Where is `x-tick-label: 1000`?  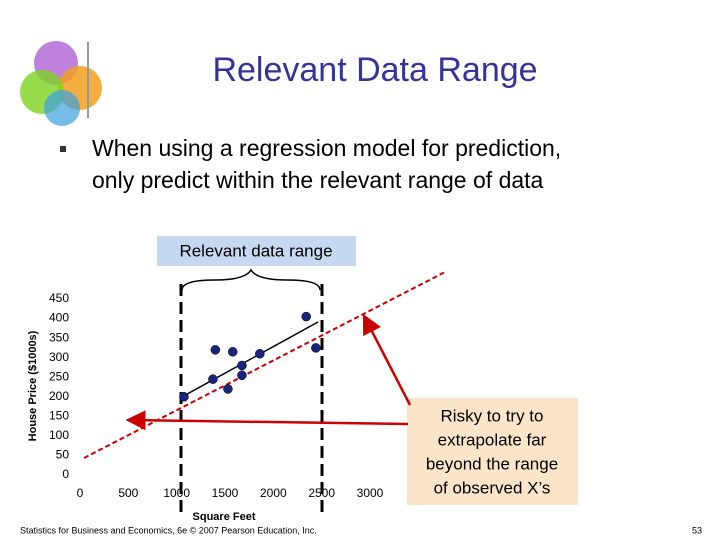 x-tick-label: 1000 is located at coordinates (176, 493).